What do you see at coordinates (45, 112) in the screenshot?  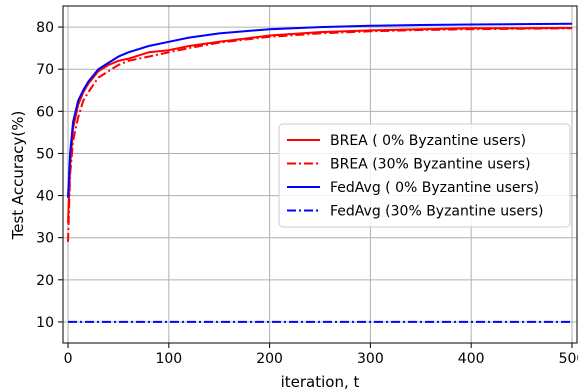 I see `y-tick-label: 60` at bounding box center [45, 112].